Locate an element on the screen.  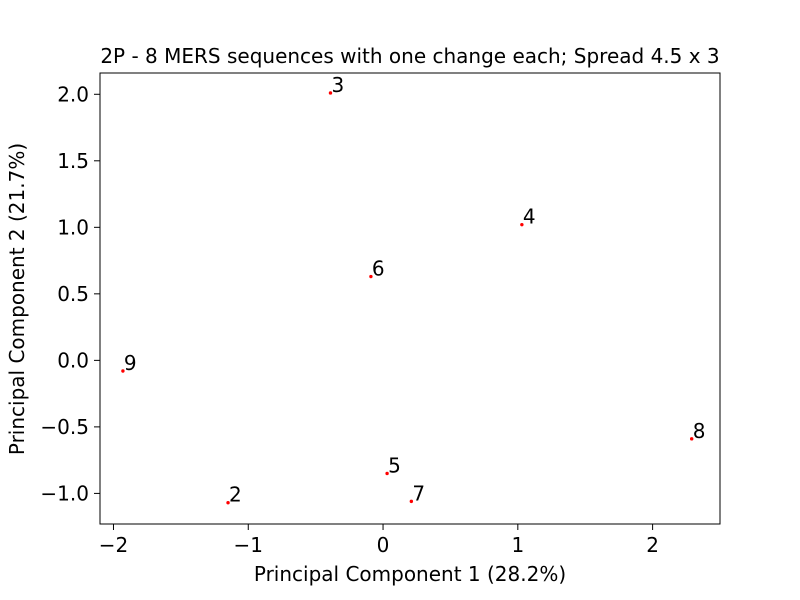
y-tick-label: 0.0 is located at coordinates (73, 360).